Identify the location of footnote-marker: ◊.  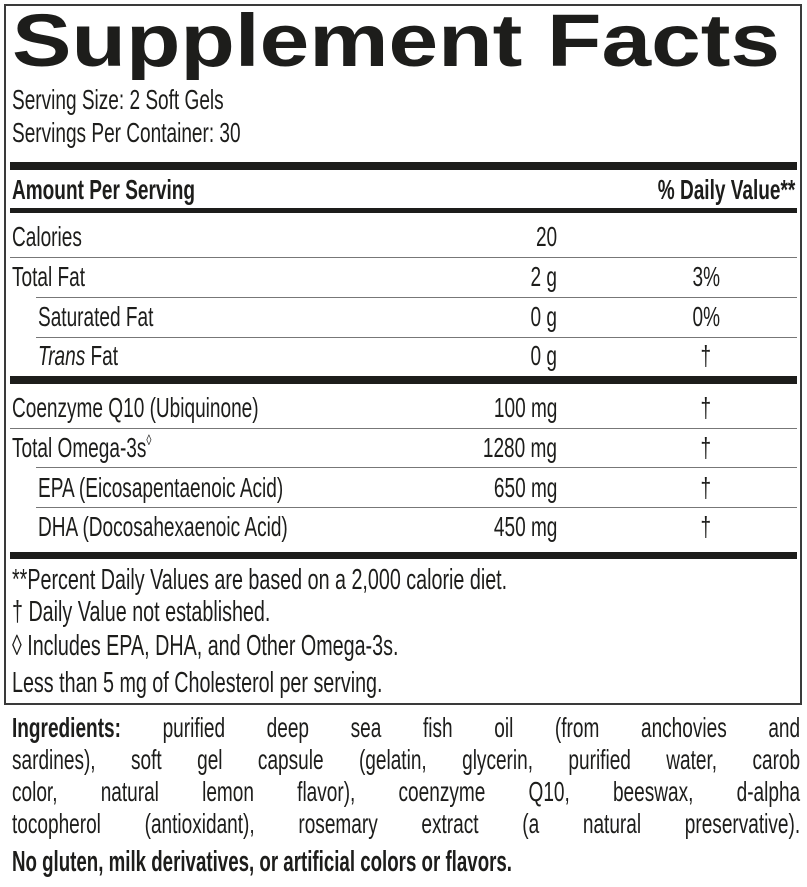
(149, 440).